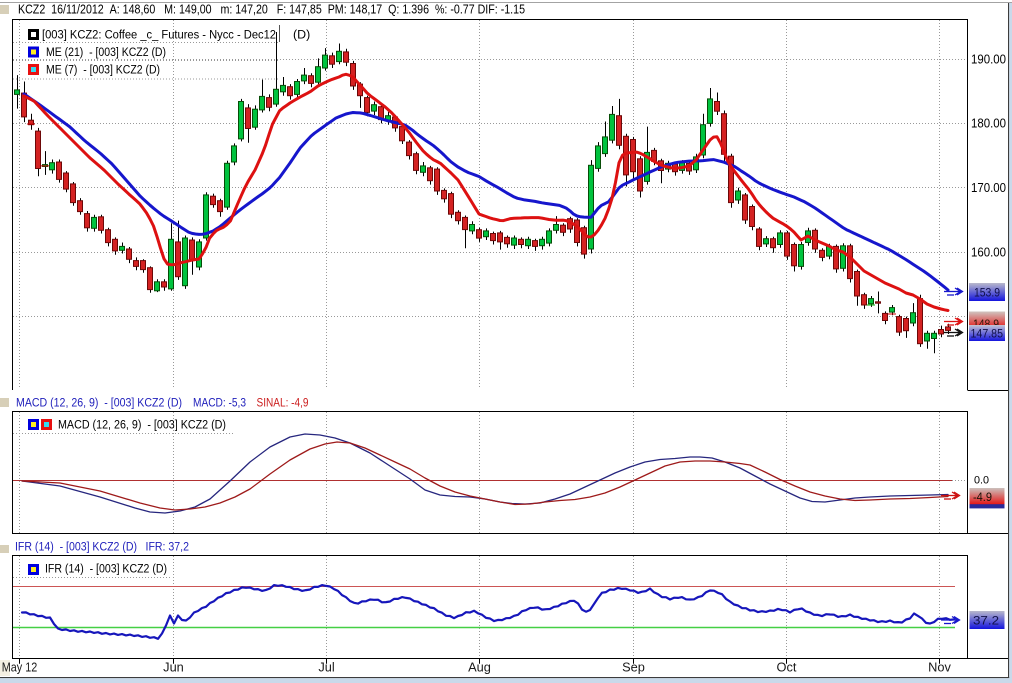  What do you see at coordinates (987, 333) in the screenshot?
I see `svg-text: 147.85` at bounding box center [987, 333].